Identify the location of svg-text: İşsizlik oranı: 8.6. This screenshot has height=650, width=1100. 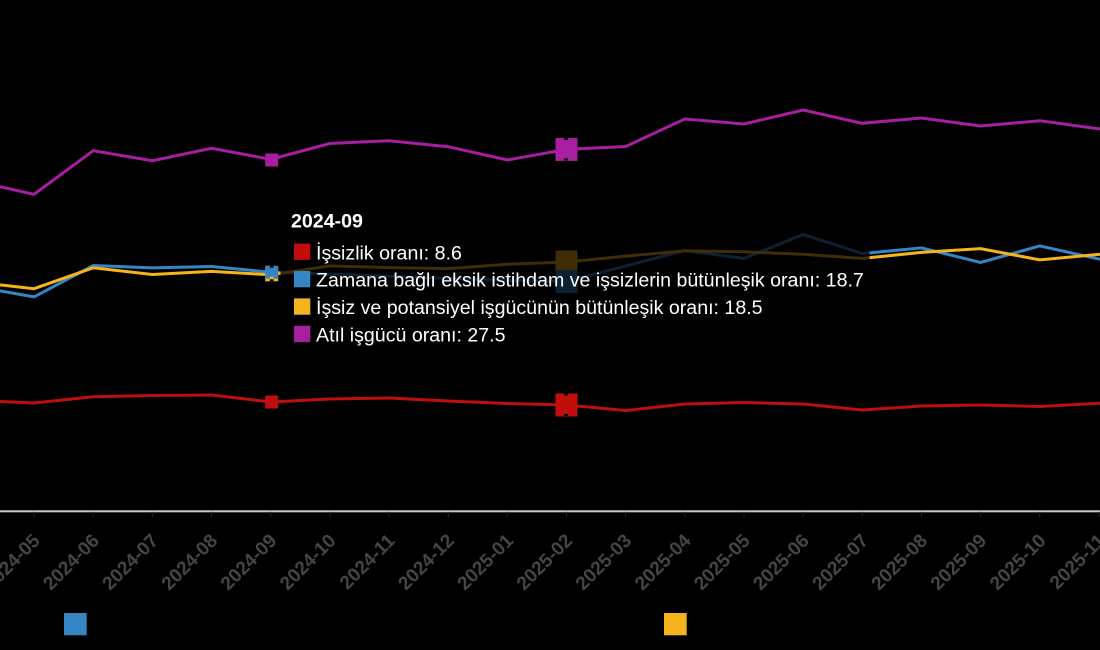
(389, 252).